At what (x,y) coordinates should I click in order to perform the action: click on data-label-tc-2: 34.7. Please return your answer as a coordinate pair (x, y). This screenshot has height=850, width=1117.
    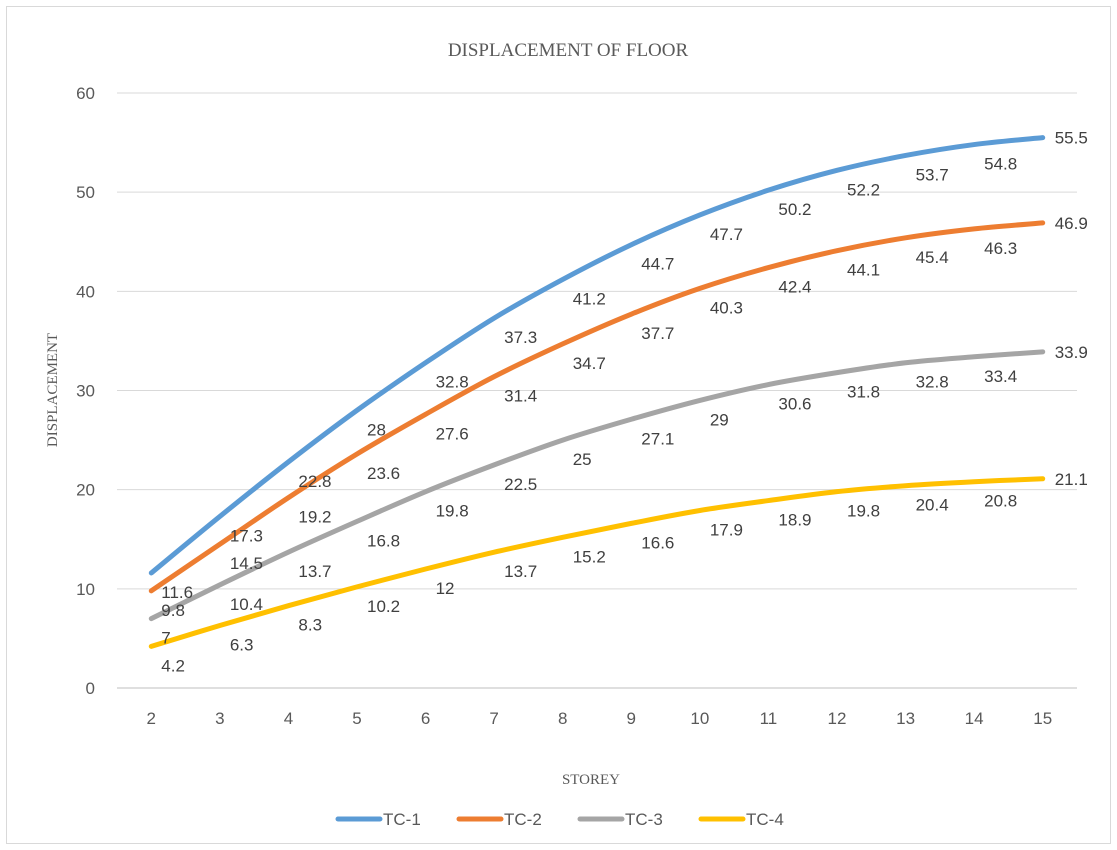
    Looking at the image, I should click on (589, 363).